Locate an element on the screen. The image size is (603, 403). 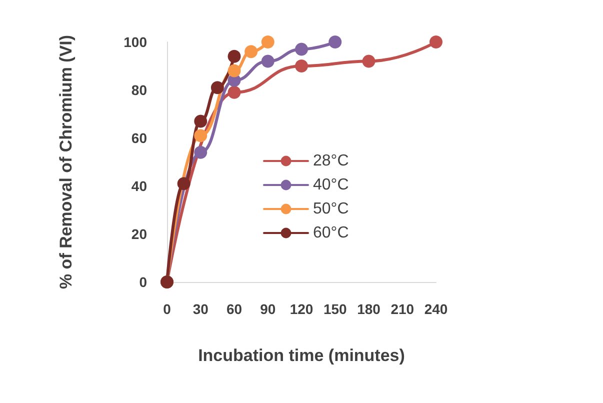
legend-label: 40°C is located at coordinates (331, 185).